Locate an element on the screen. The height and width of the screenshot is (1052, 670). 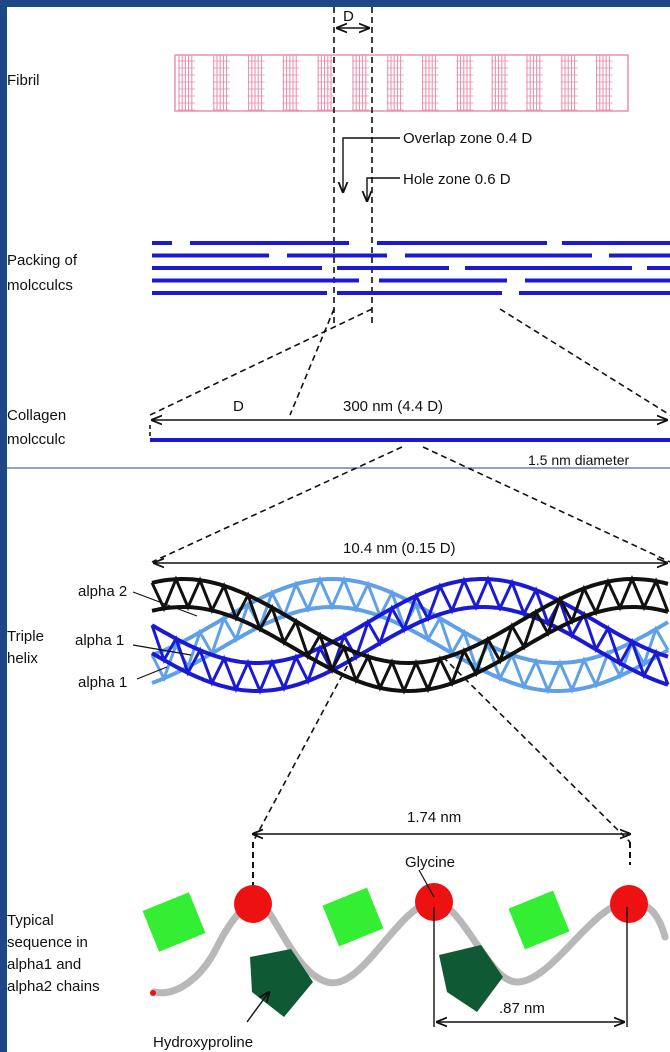
label-hole-zone: Hole zone 0.6 D is located at coordinates (457, 179).